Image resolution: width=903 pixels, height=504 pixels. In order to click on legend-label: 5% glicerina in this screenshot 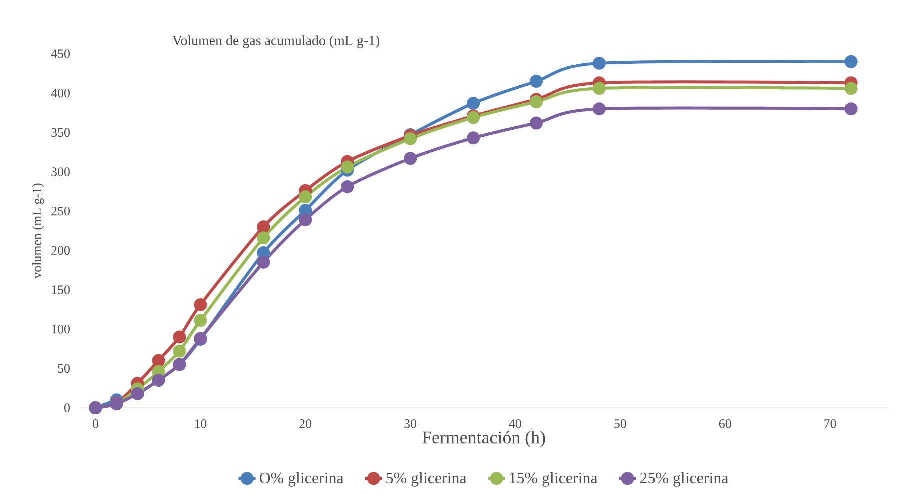, I will do `click(426, 479)`.